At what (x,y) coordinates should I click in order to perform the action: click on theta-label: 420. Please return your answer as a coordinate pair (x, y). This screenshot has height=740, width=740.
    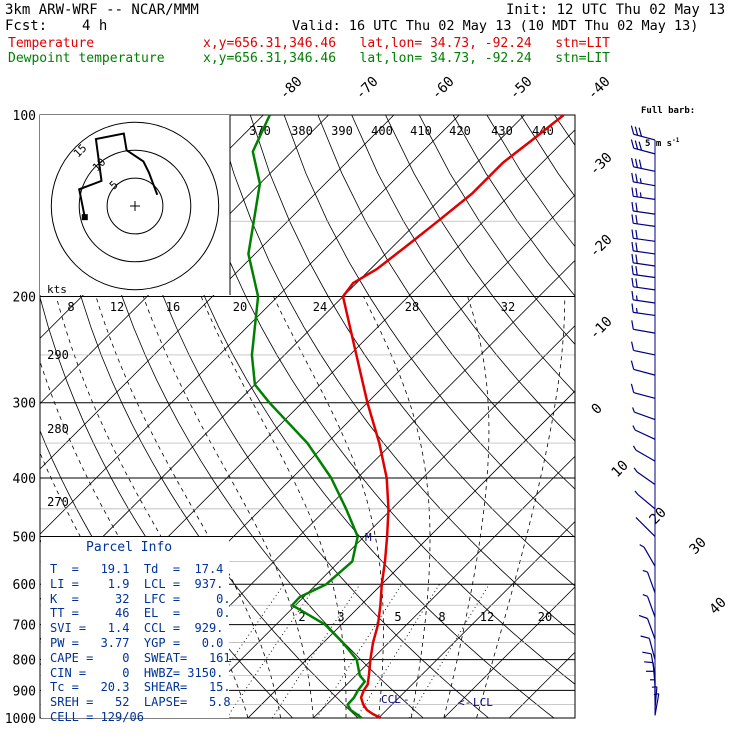
    Looking at the image, I should click on (460, 131).